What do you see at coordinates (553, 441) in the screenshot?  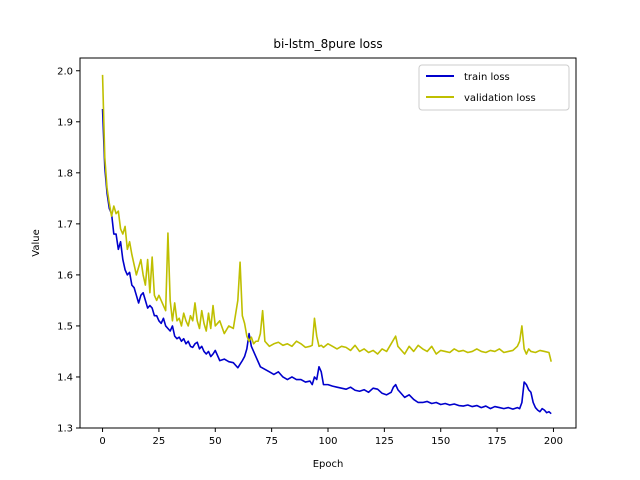 I see `x-tick-label: 200` at bounding box center [553, 441].